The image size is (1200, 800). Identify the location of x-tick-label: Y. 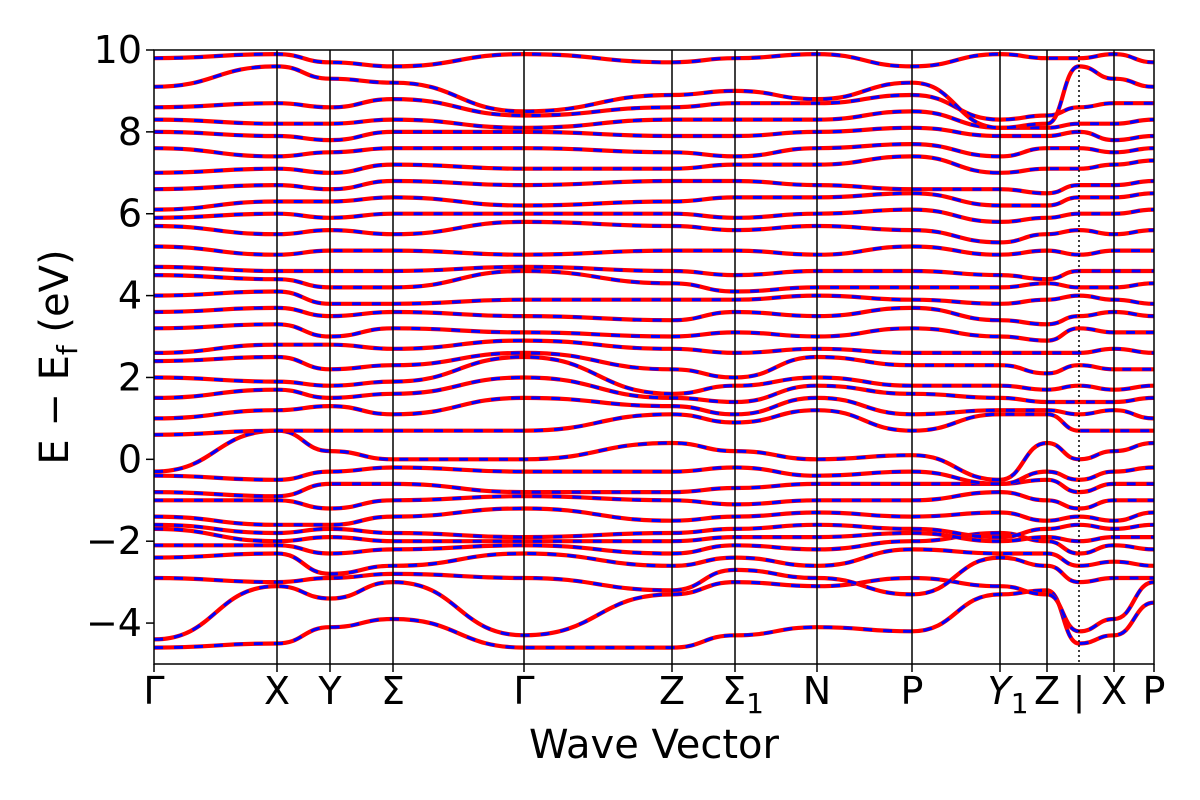
(329, 691).